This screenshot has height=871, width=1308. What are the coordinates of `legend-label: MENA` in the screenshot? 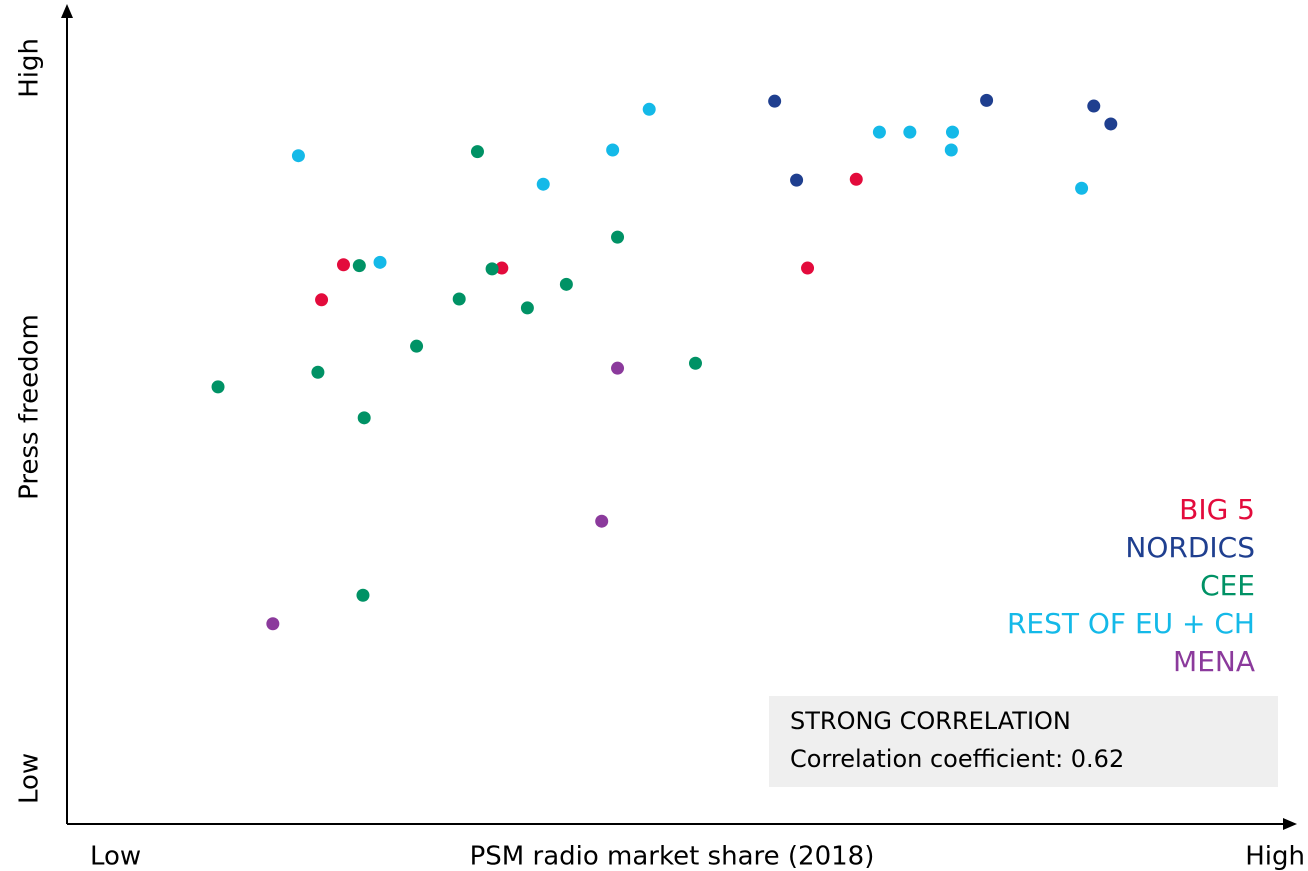 It's located at (1214, 661).